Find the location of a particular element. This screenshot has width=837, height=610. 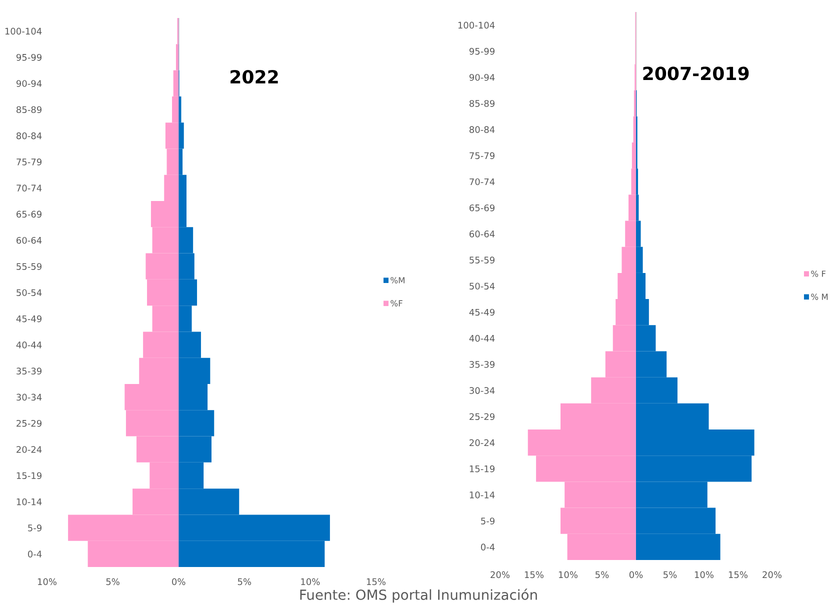

legend-label: % F is located at coordinates (818, 273).